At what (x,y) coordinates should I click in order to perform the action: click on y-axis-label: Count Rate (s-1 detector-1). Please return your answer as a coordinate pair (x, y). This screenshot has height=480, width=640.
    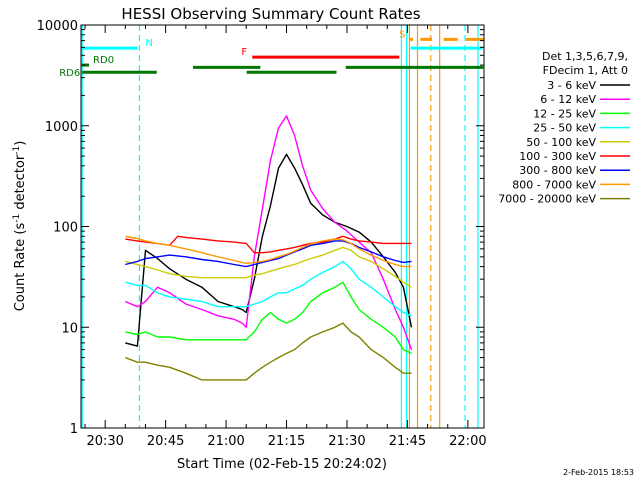
    Looking at the image, I should click on (20, 226).